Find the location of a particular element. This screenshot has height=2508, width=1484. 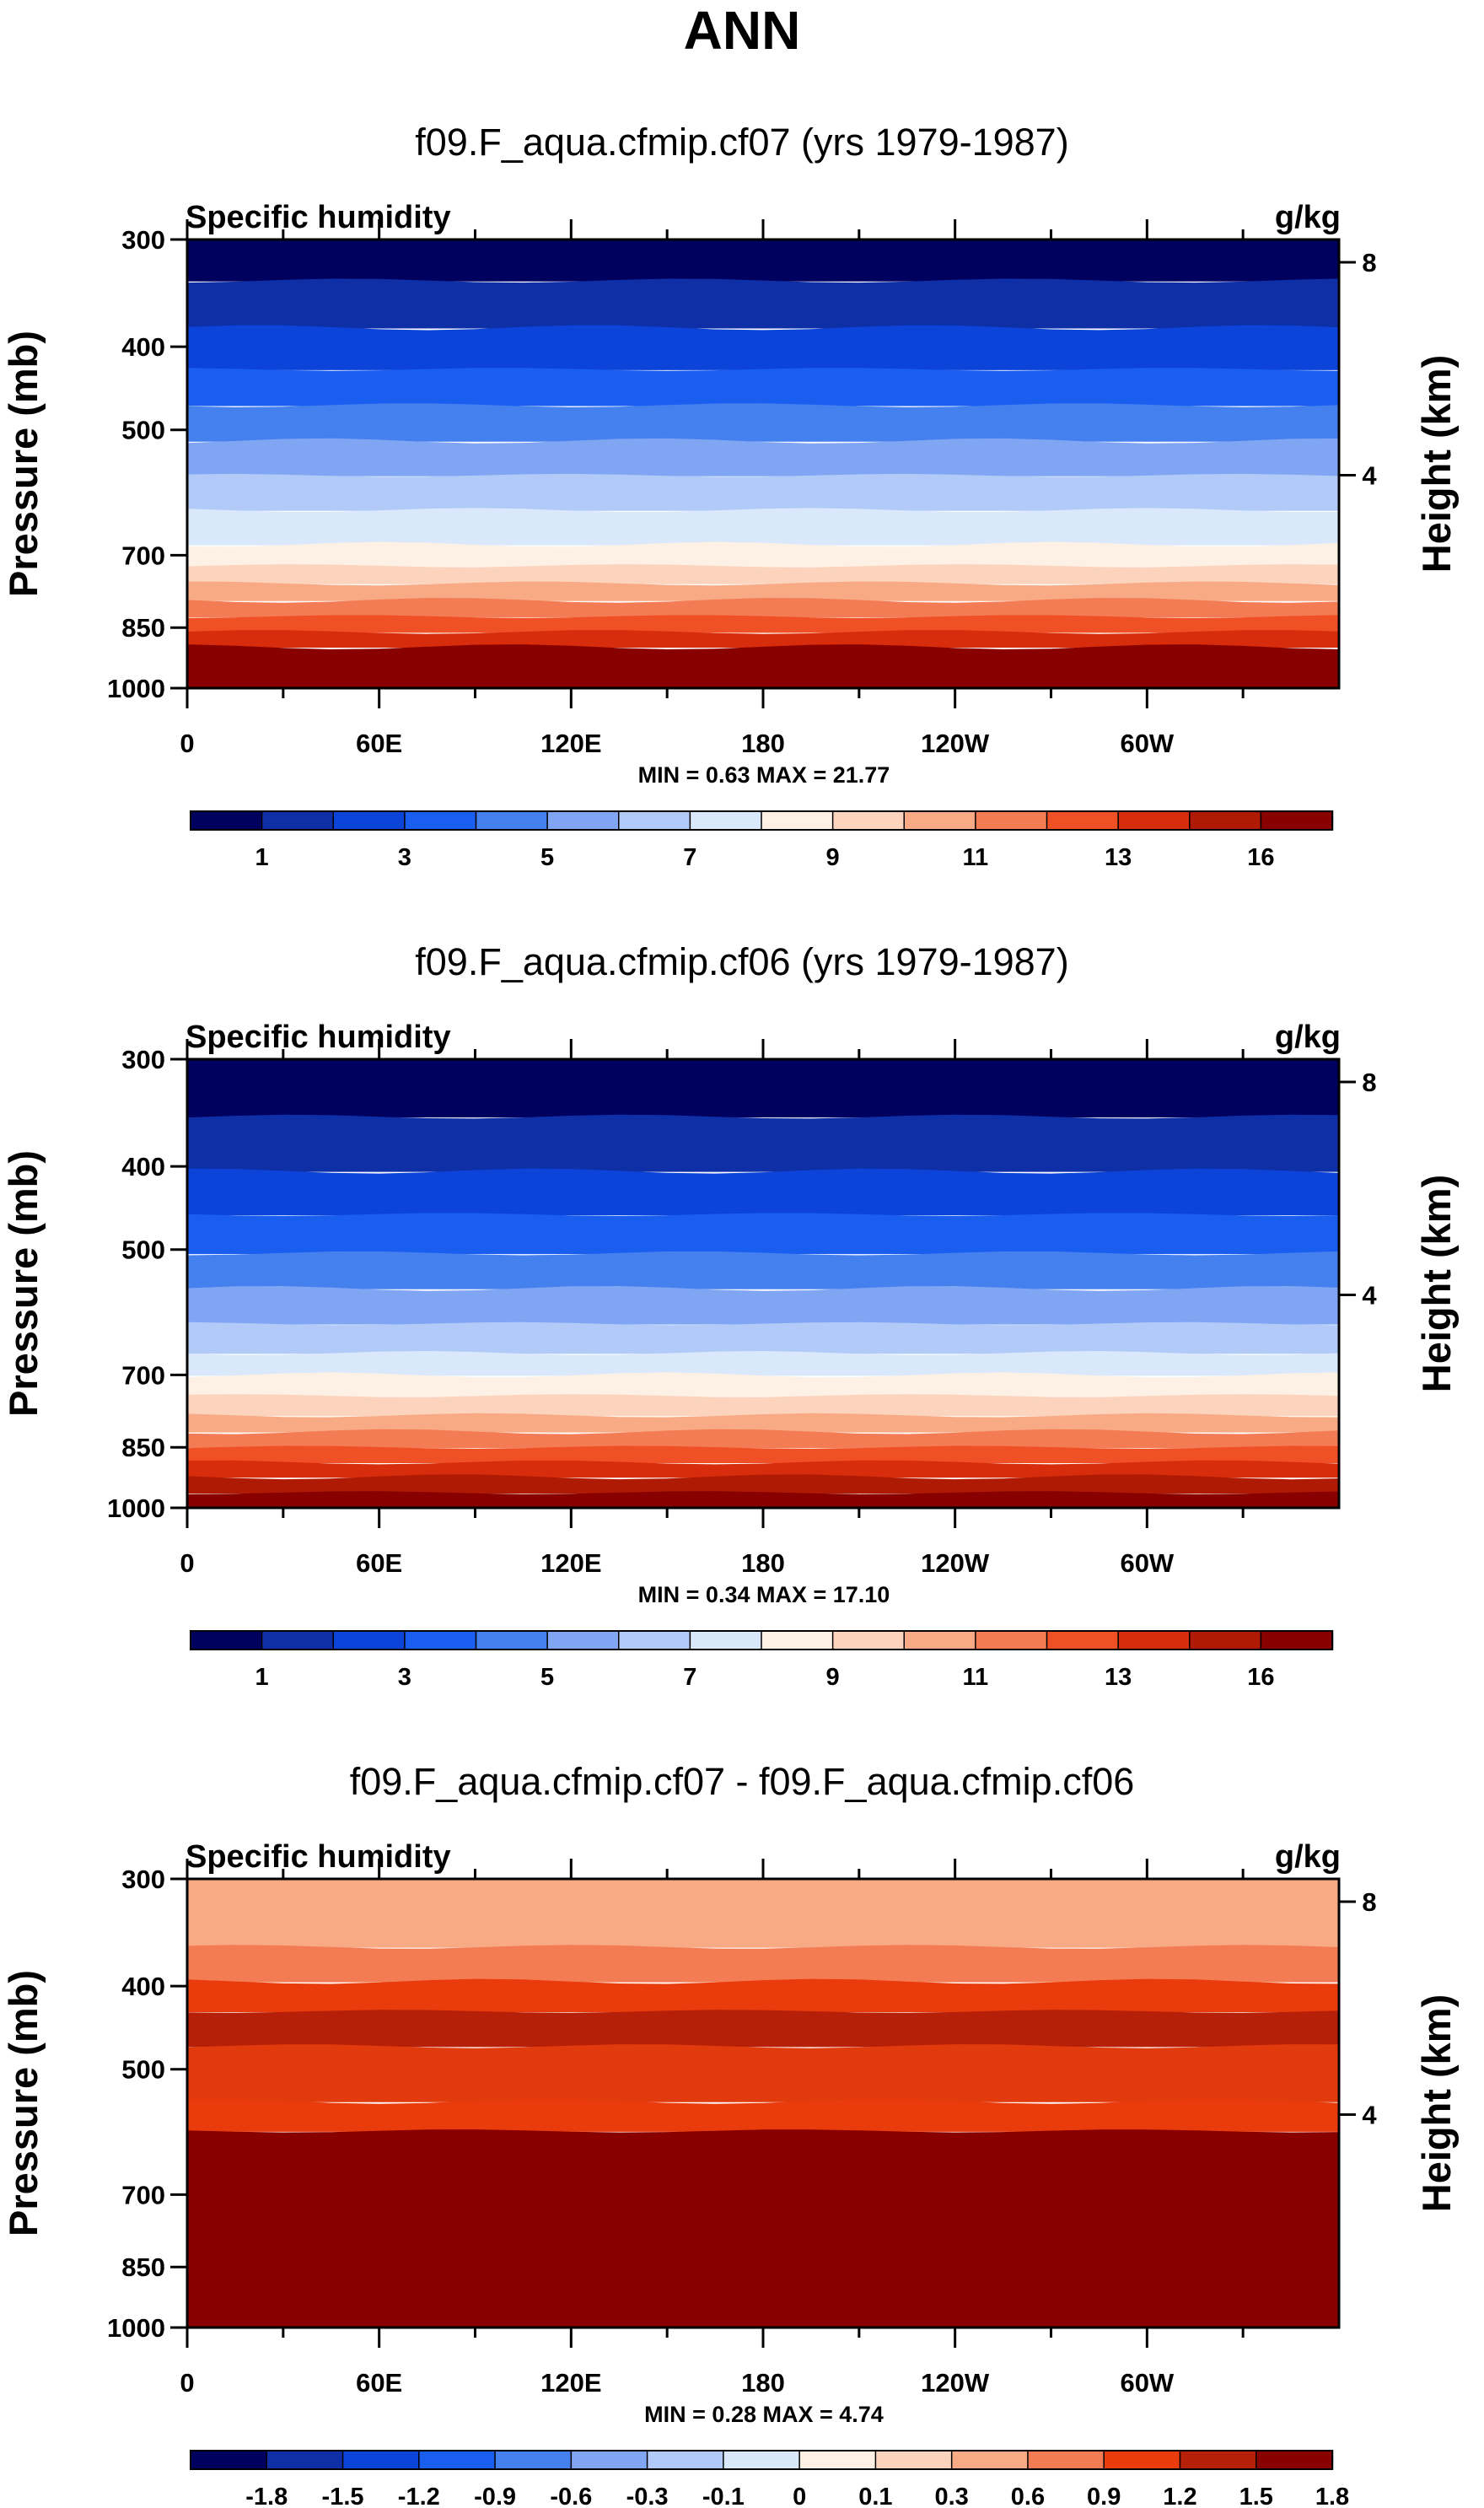

x-tick-label: 60E is located at coordinates (379, 2383).